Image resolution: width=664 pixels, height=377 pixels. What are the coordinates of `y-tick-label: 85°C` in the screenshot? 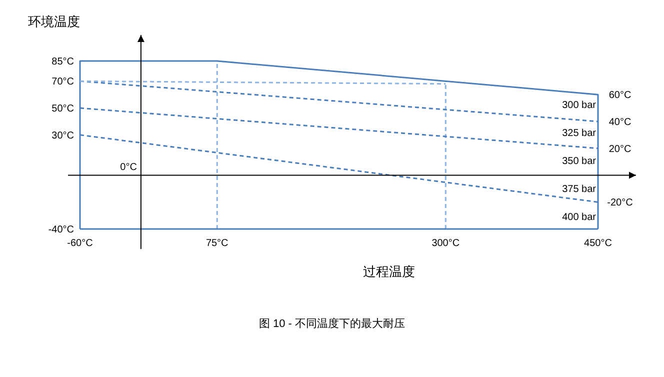 It's located at (63, 62).